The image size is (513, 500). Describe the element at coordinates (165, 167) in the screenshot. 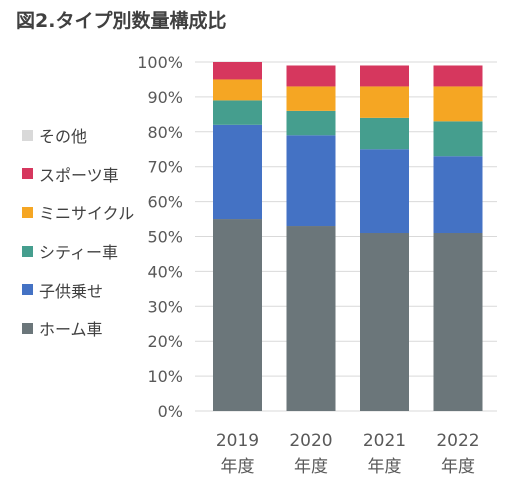

I see `y-tick-label: 70%` at that location.